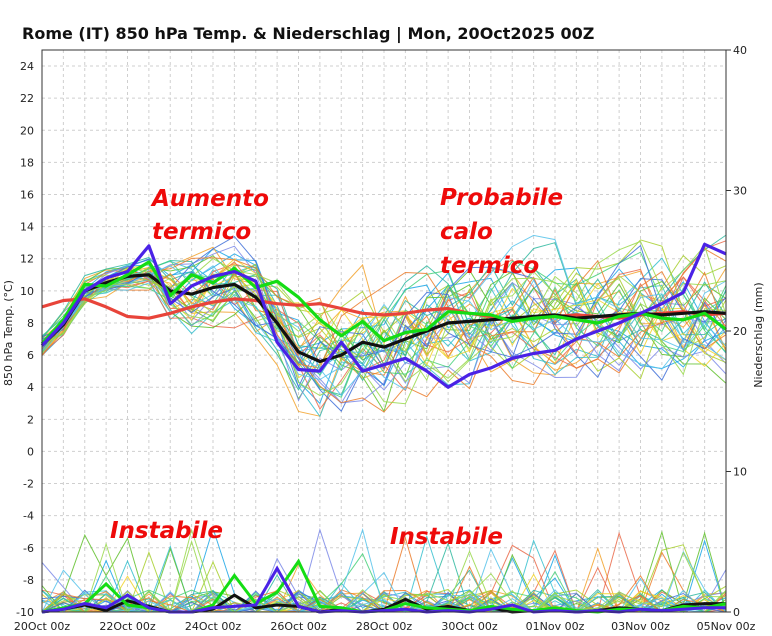 The height and width of the screenshot is (636, 772). What do you see at coordinates (8, 333) in the screenshot?
I see `y-axis-label: 850 hPa Temp. (°C)` at bounding box center [8, 333].